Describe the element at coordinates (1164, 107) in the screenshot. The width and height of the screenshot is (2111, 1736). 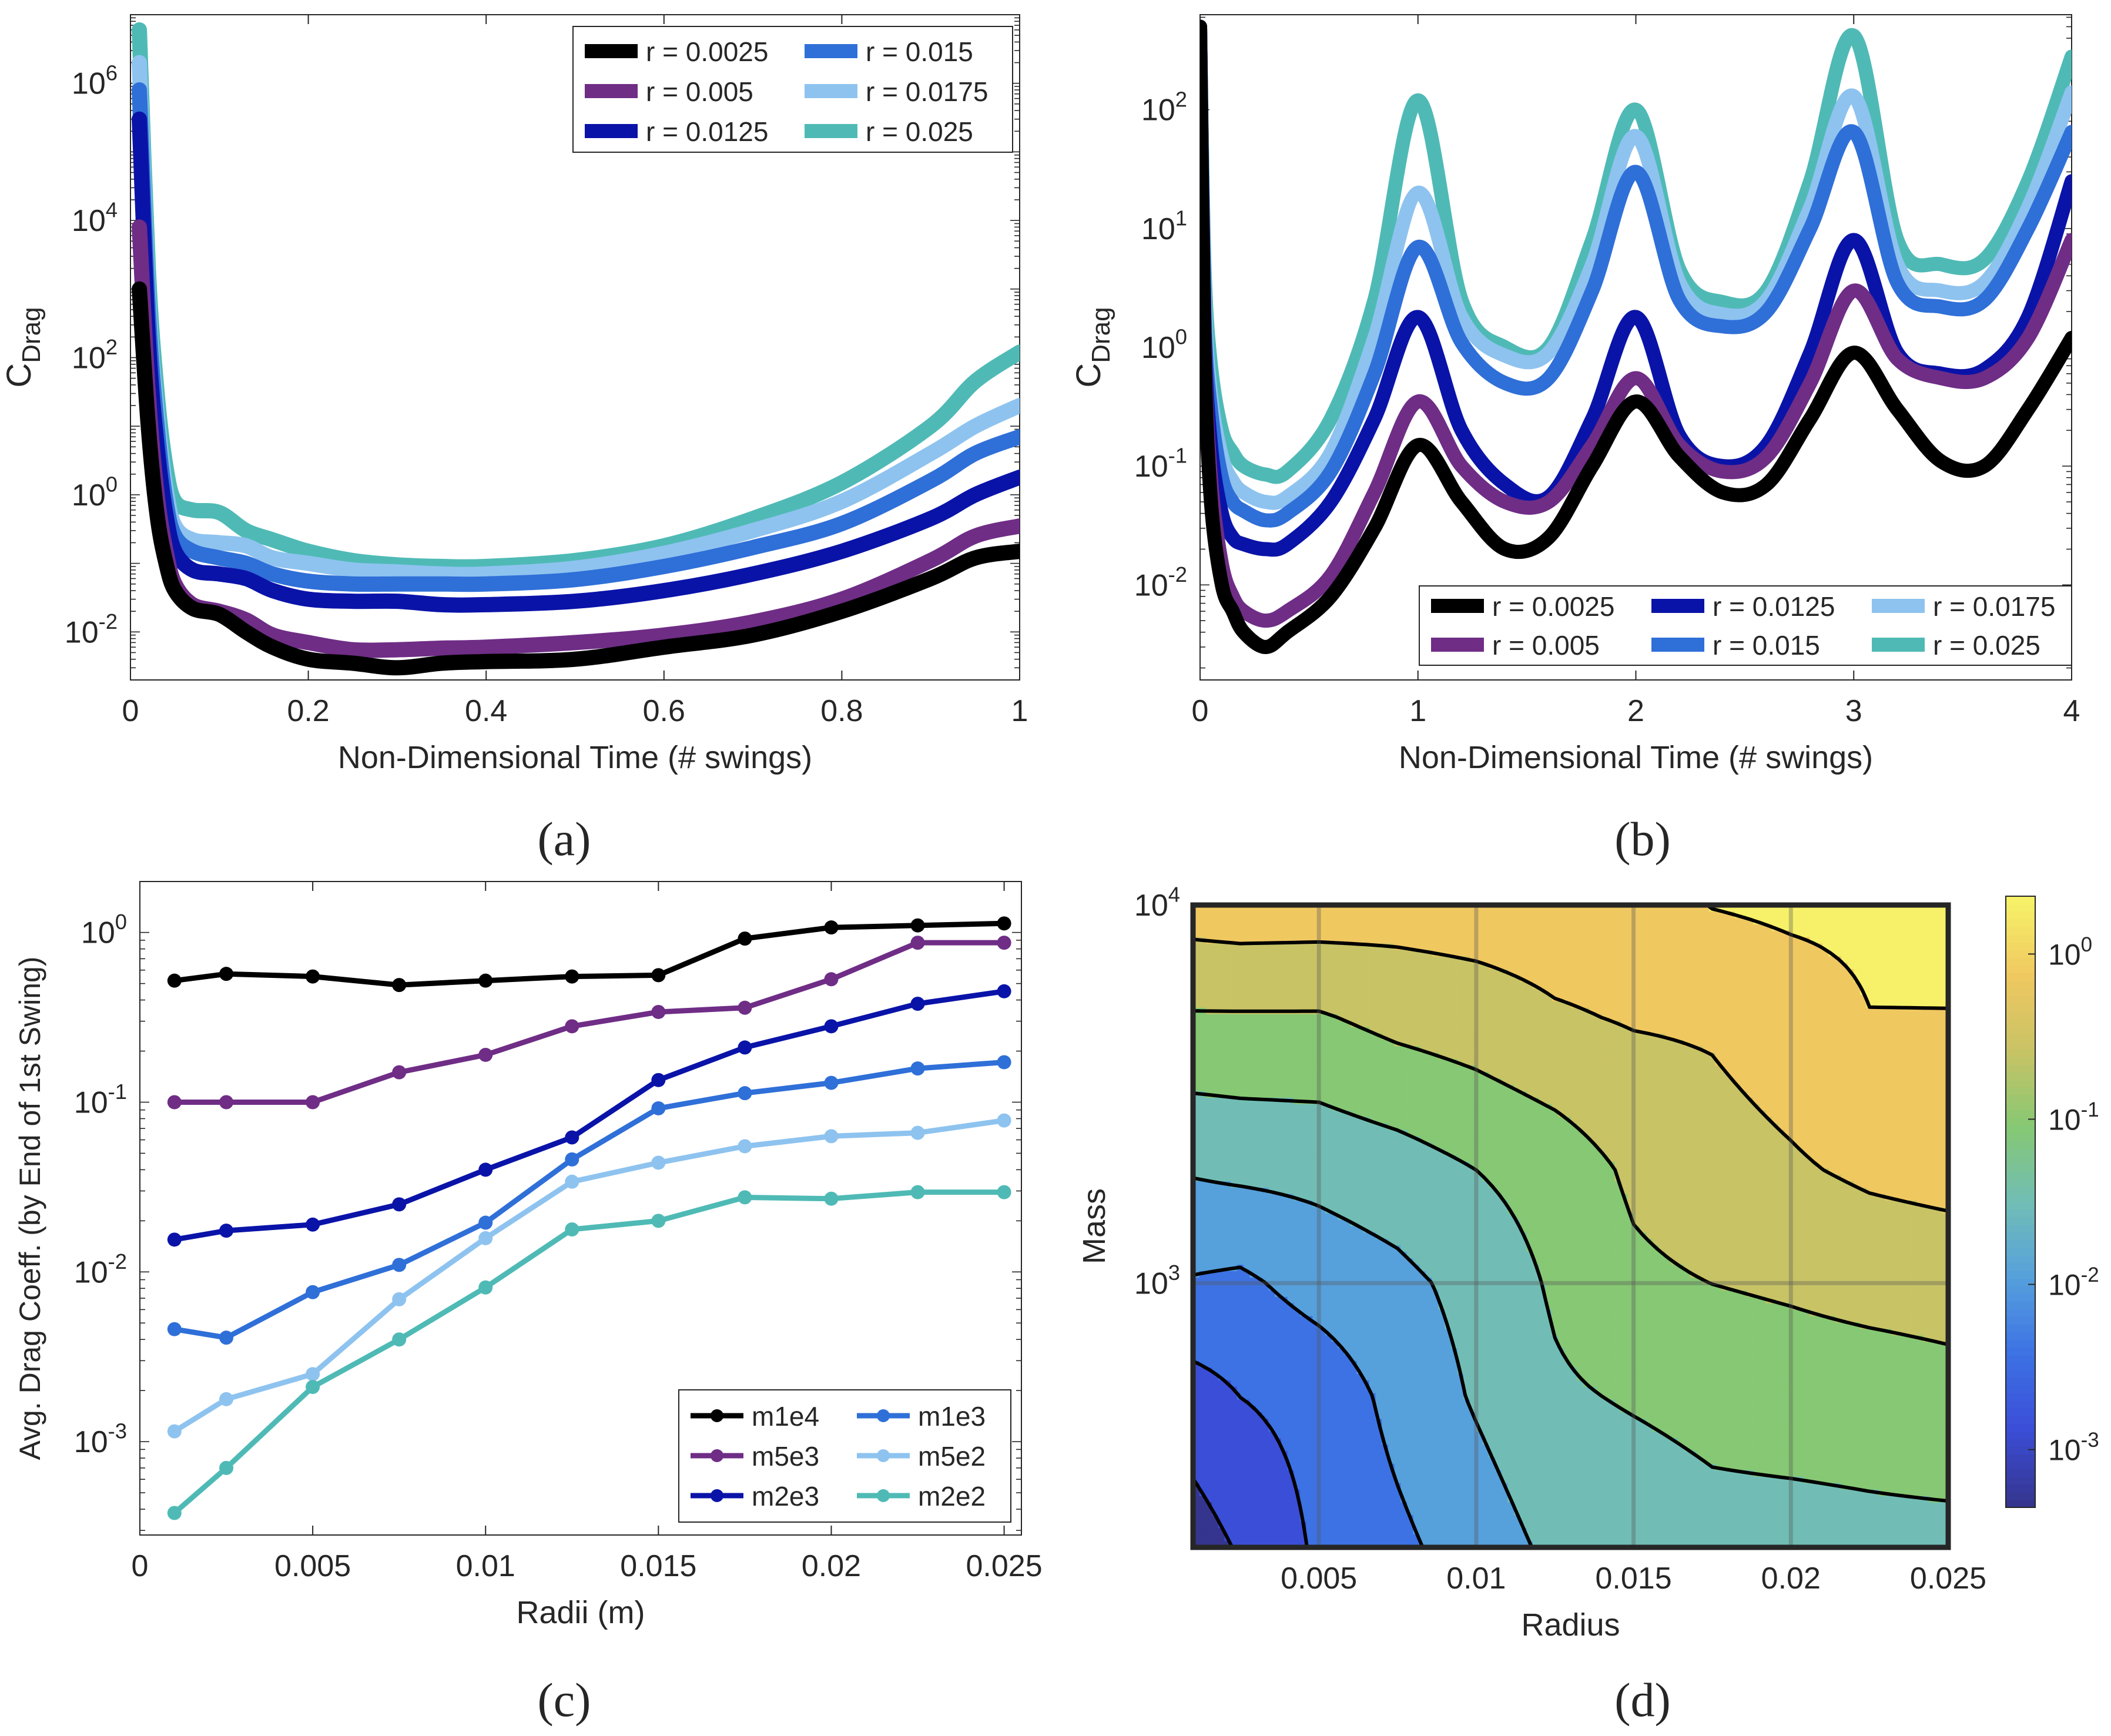
I see `y-tick-label: 102` at that location.